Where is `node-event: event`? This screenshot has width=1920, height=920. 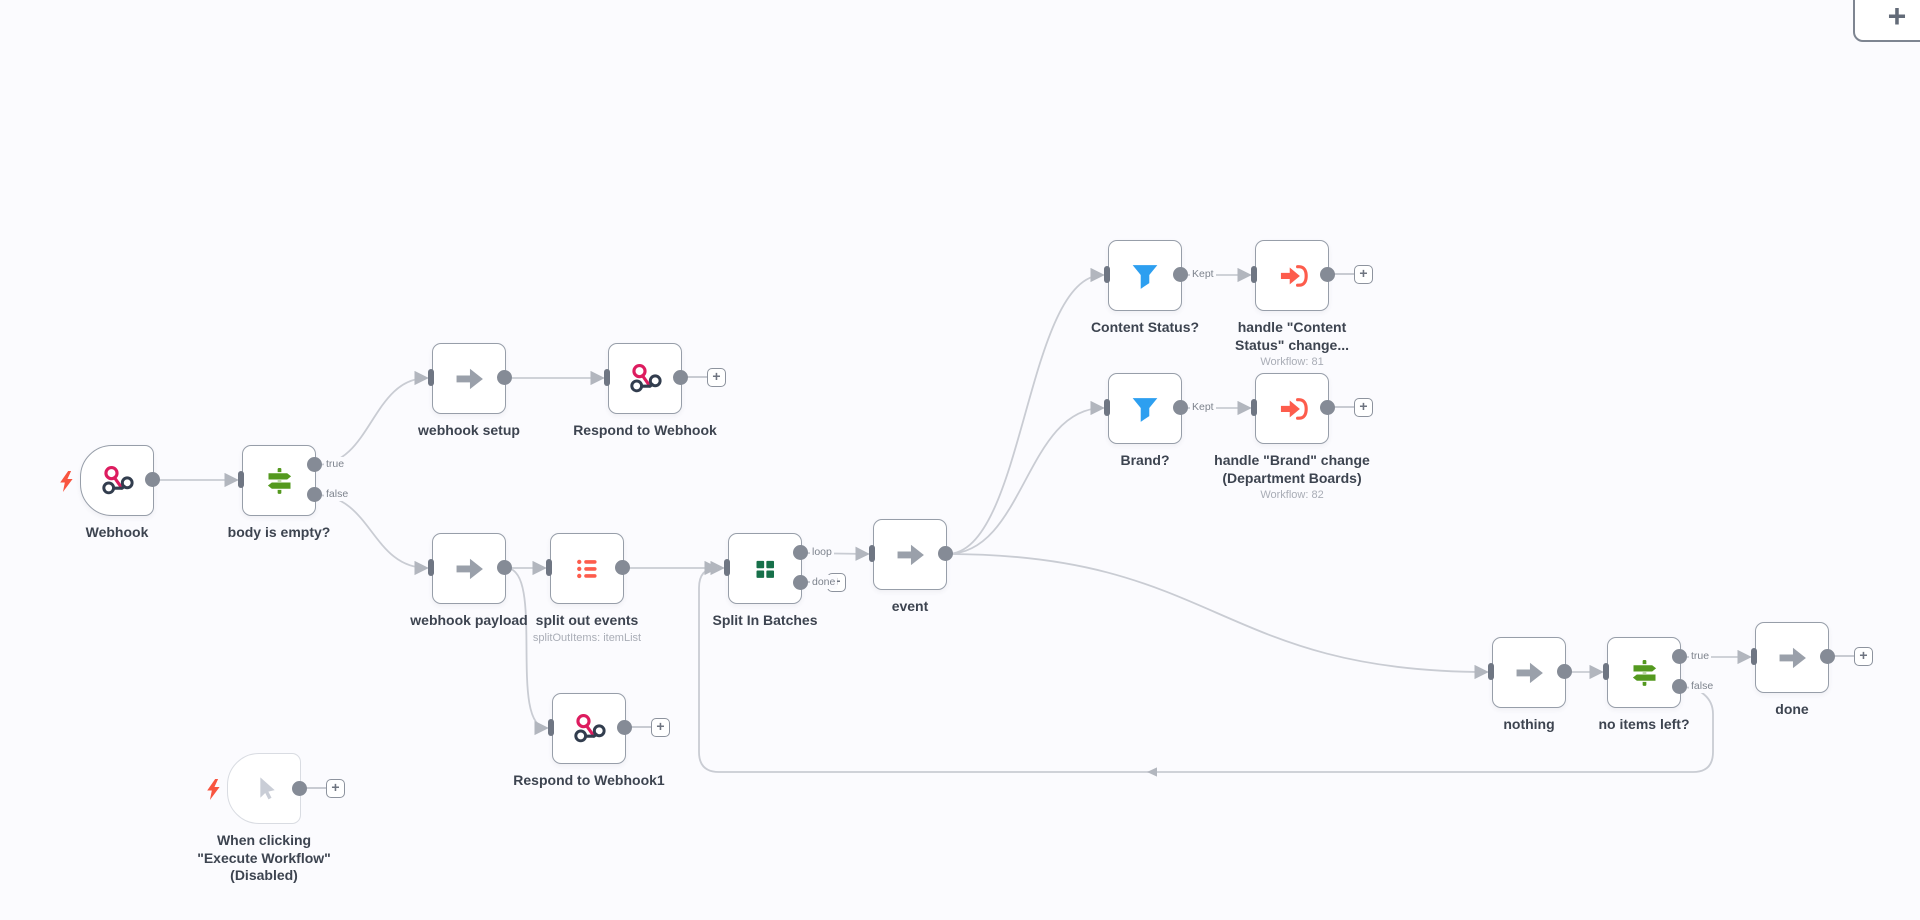
node-event: event is located at coordinates (911, 566).